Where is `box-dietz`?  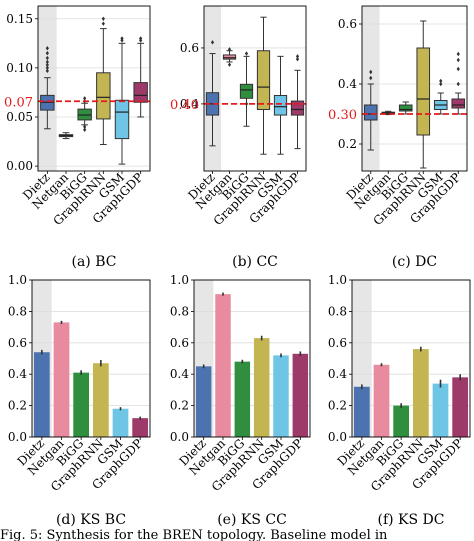 box-dietz is located at coordinates (370, 112).